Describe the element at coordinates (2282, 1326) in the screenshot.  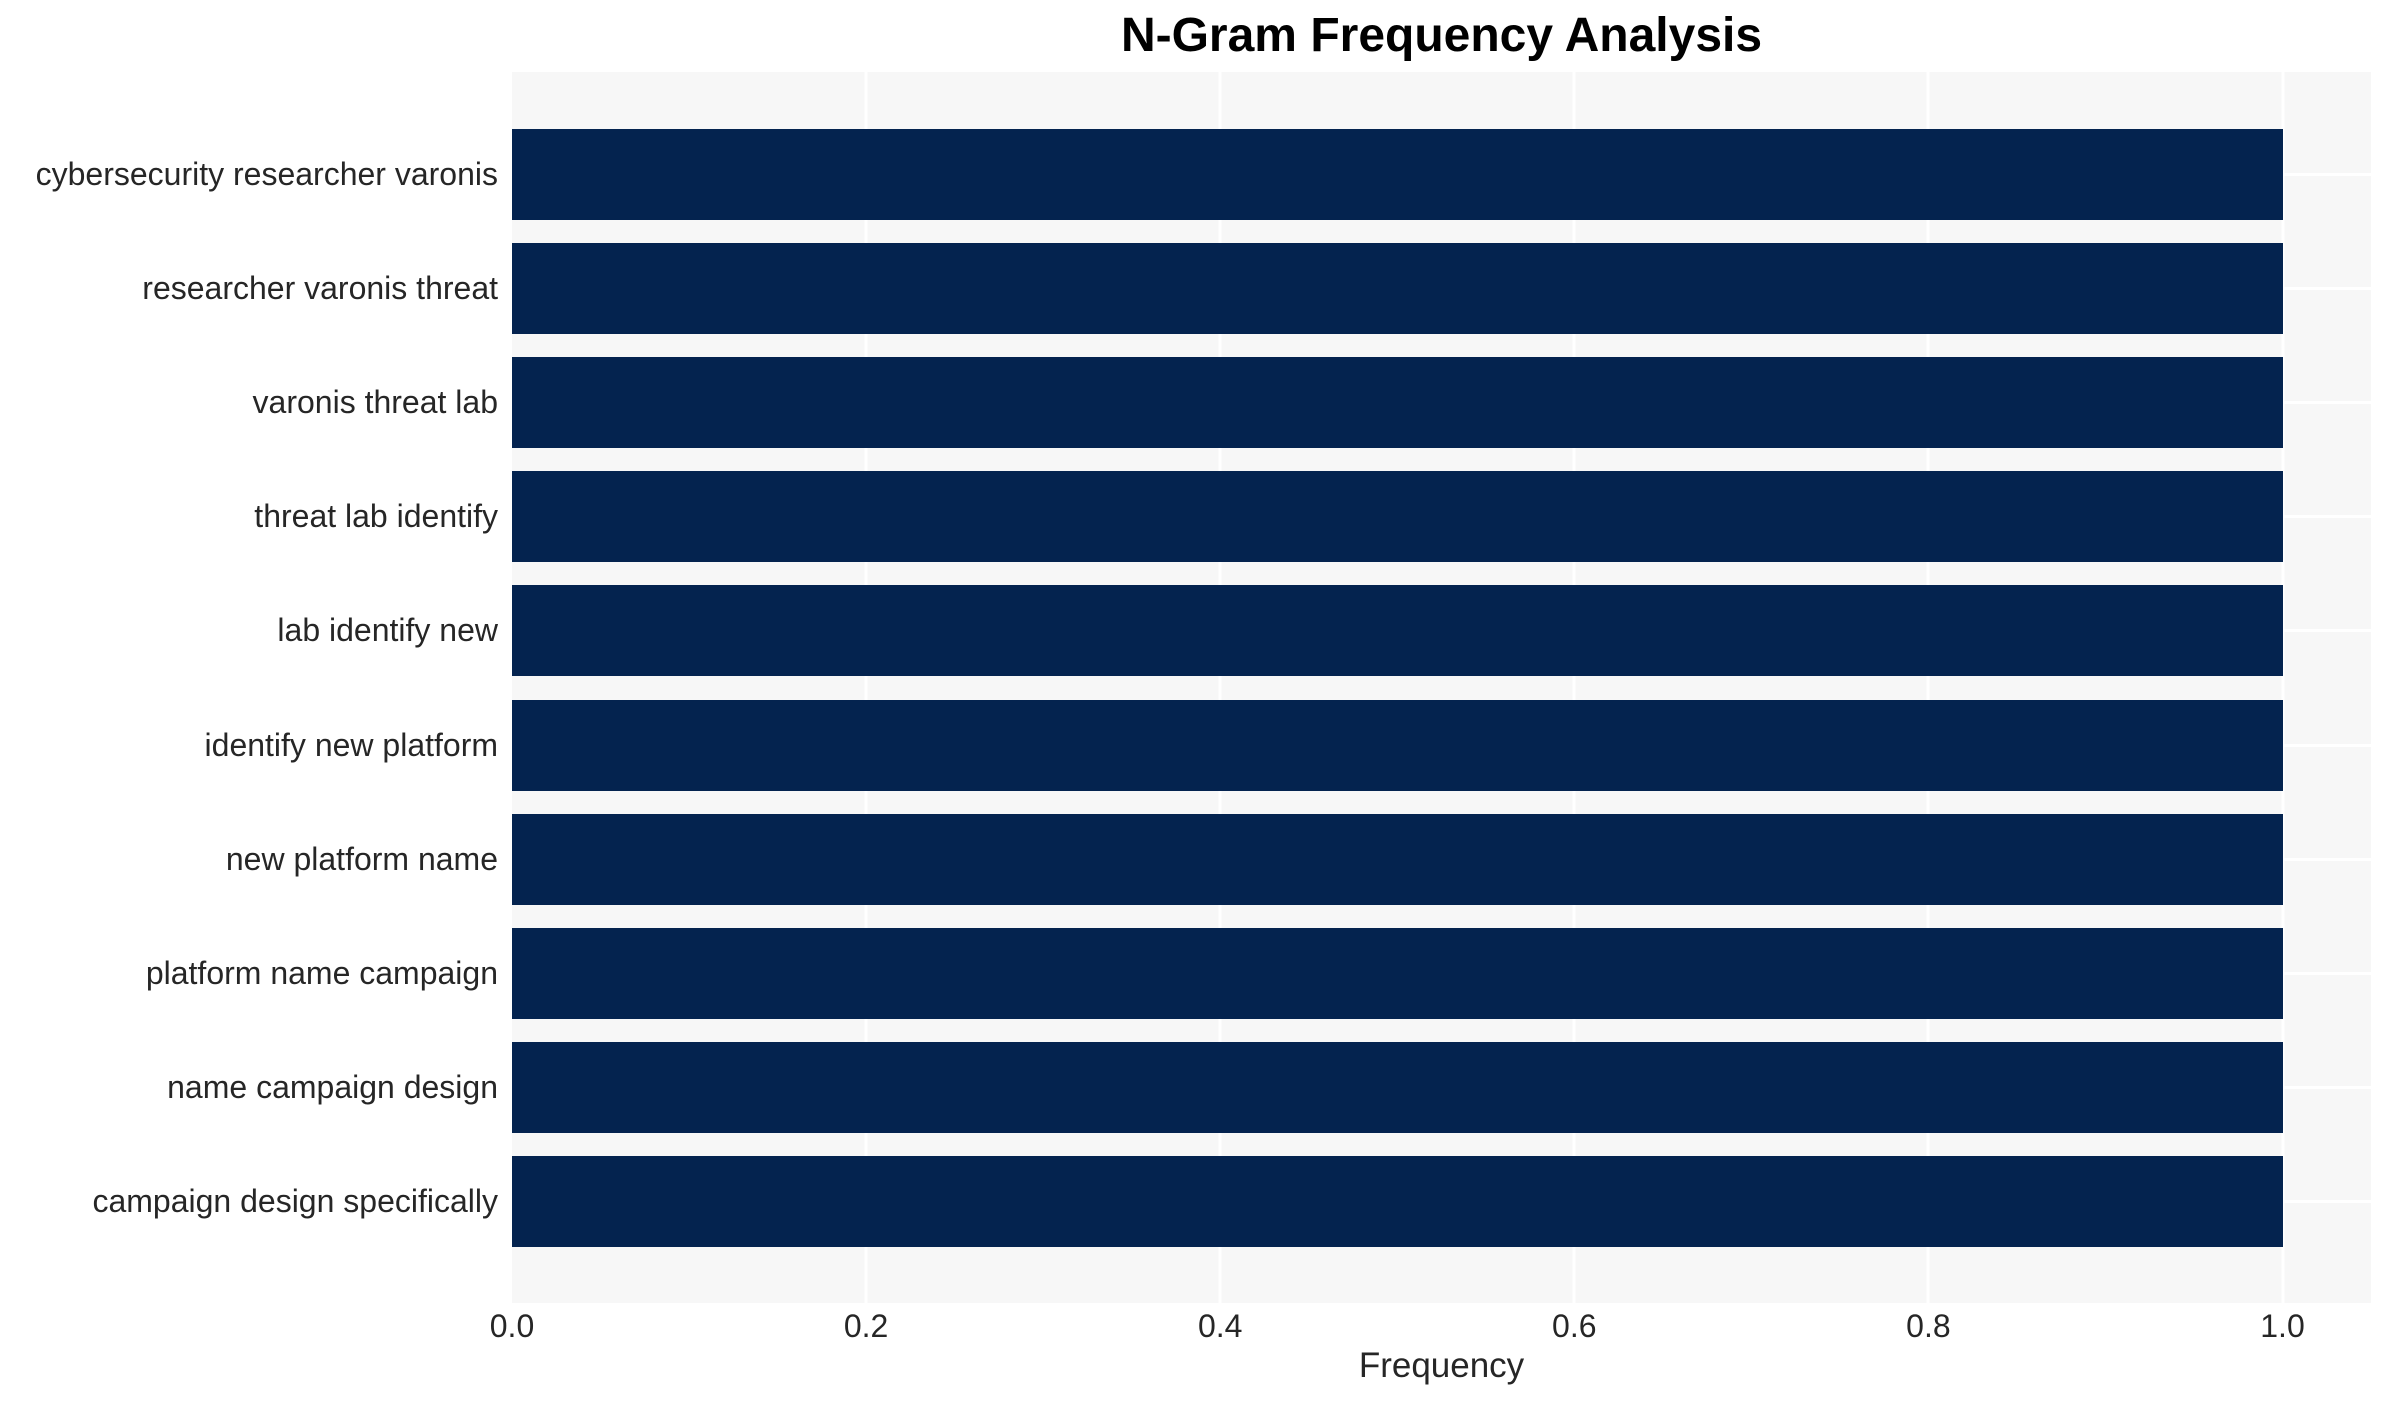
I see `x-tick-label: 1.0` at that location.